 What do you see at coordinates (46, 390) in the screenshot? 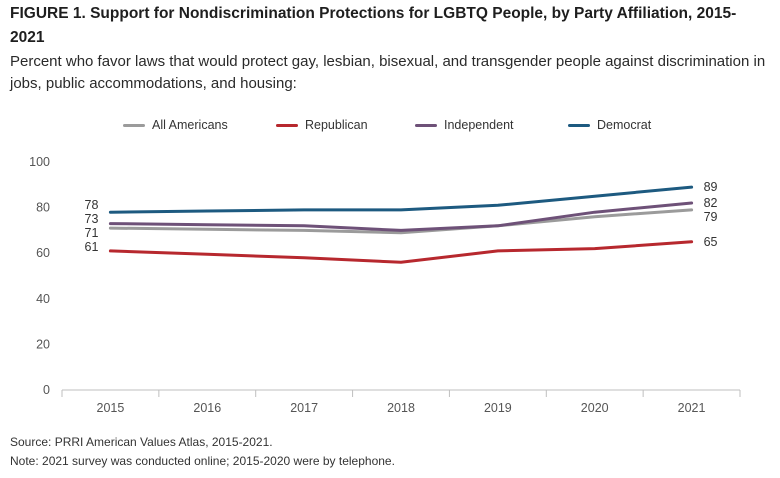
I see `y-tick-label: 0` at bounding box center [46, 390].